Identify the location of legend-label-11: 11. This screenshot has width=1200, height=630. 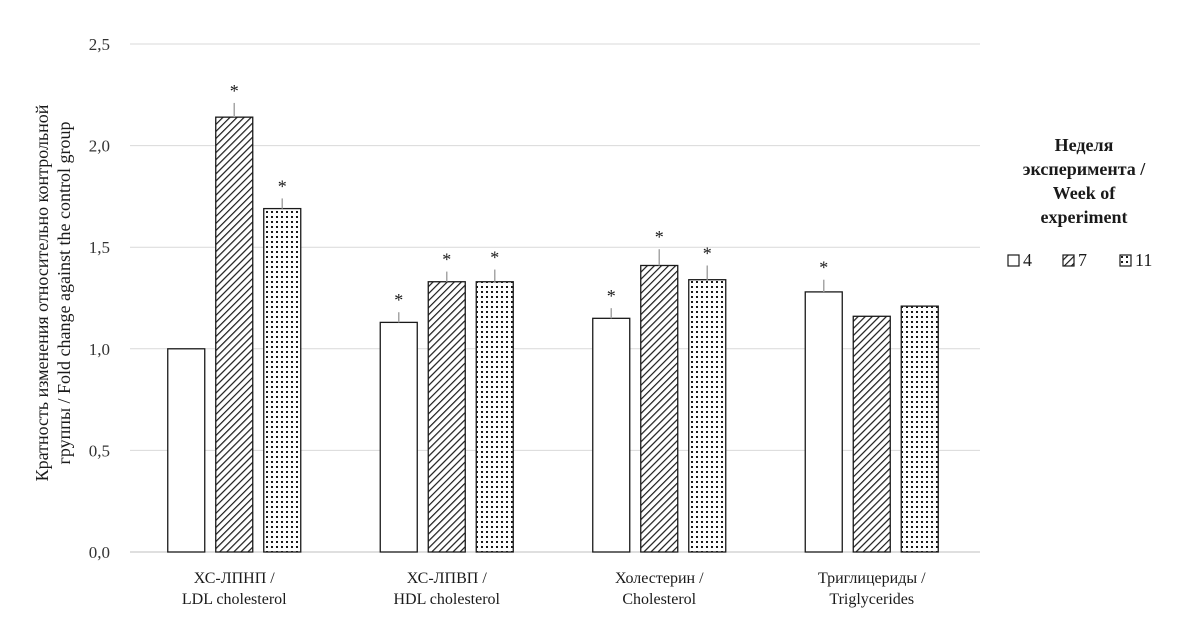
(1143, 260).